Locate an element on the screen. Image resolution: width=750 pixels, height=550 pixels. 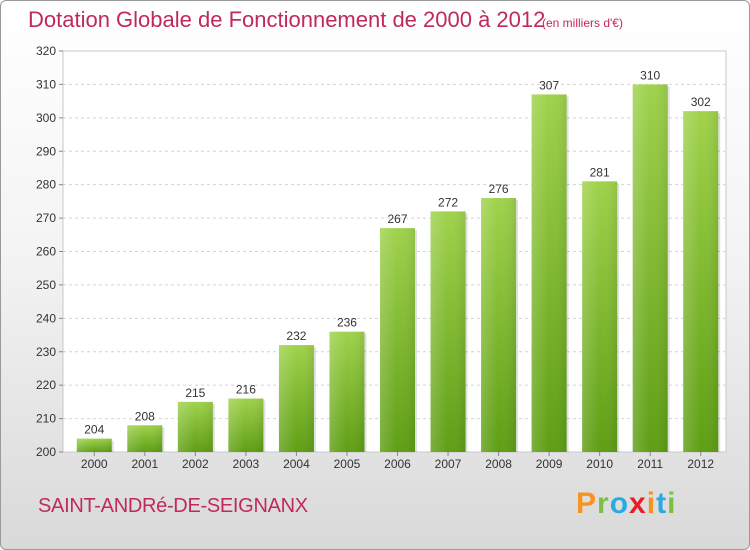
data-label: 272 is located at coordinates (448, 202).